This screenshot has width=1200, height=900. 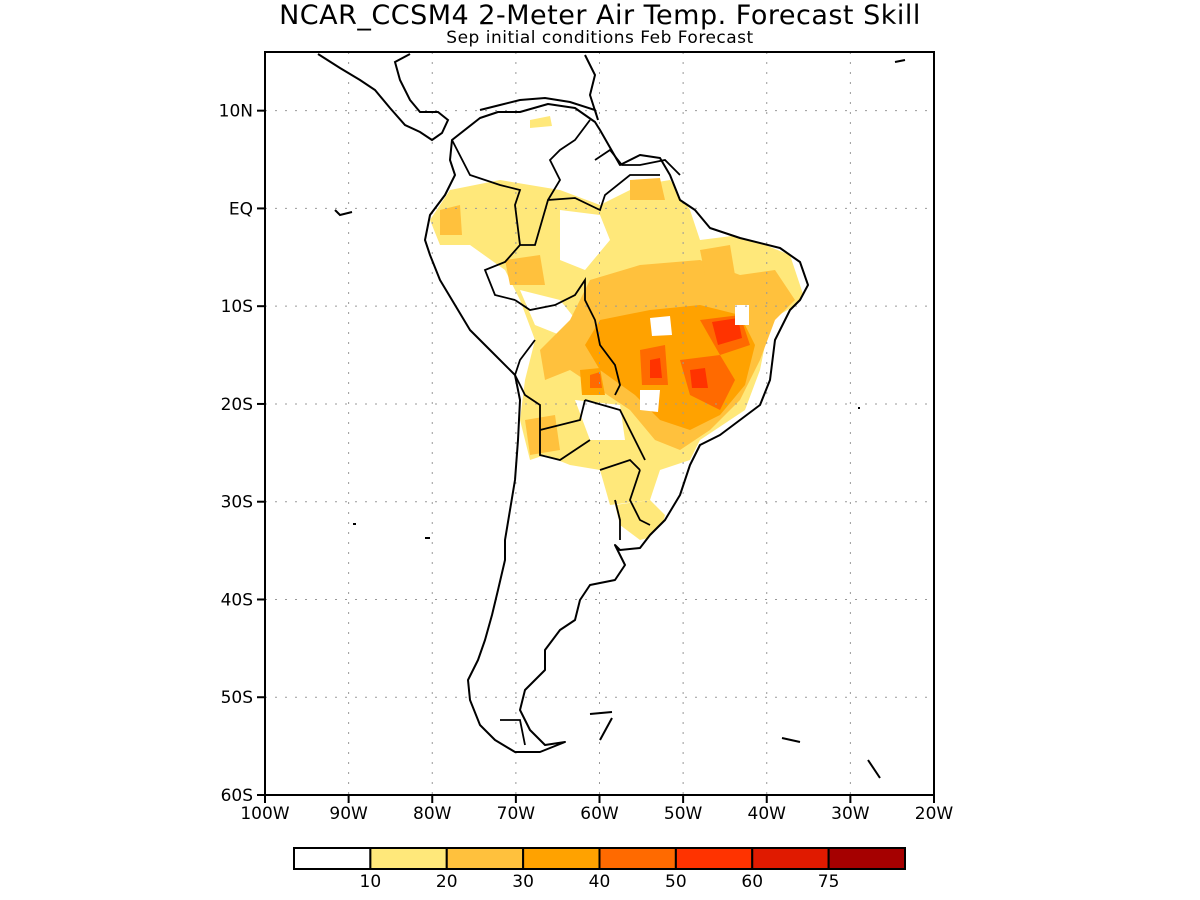 I want to click on lat-tick-label: 30S, so click(x=237, y=503).